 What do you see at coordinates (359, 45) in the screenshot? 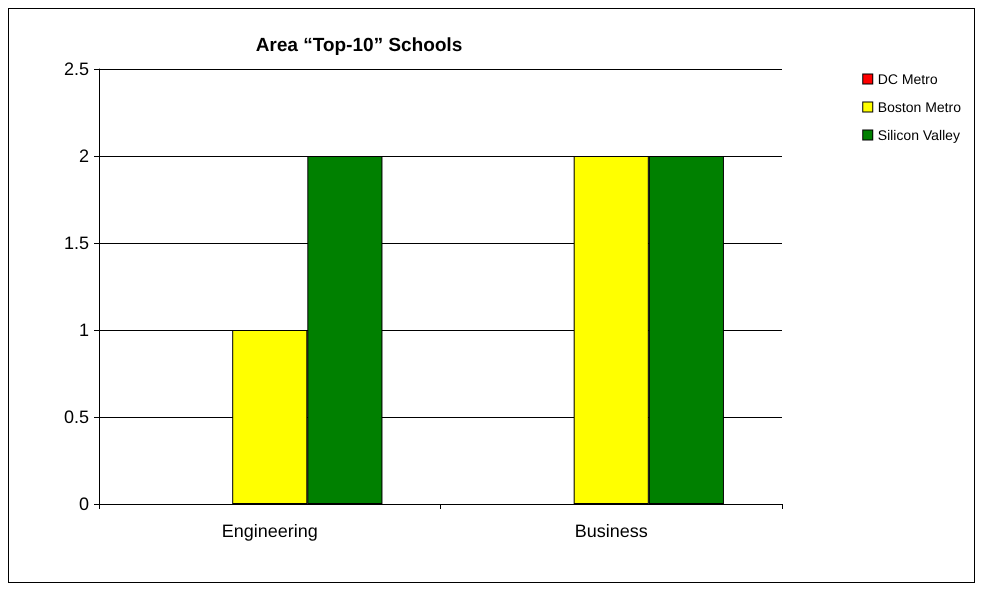
I see `chart-title: Area “Top-10” Schools` at bounding box center [359, 45].